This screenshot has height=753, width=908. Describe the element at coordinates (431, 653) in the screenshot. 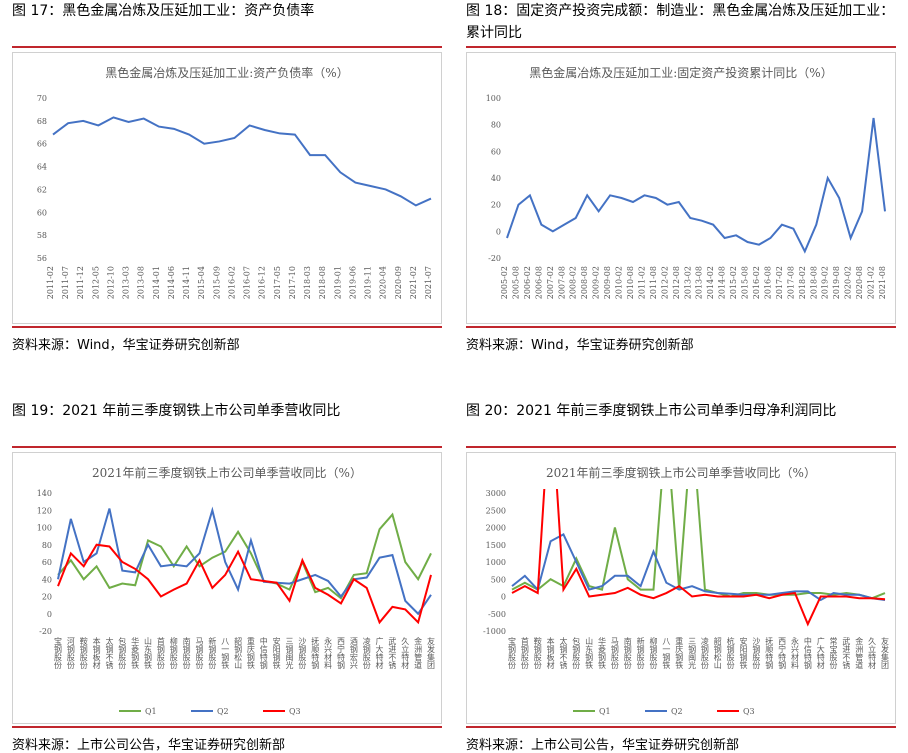

I see `x-tick-label: 友发集团` at that location.